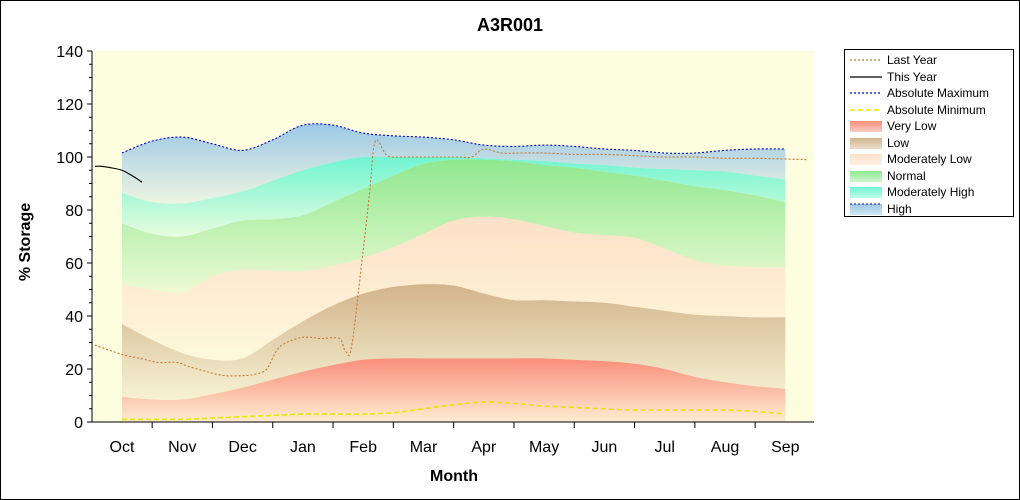 The height and width of the screenshot is (500, 1020). Describe the element at coordinates (78, 423) in the screenshot. I see `y-tick-label: 0` at that location.